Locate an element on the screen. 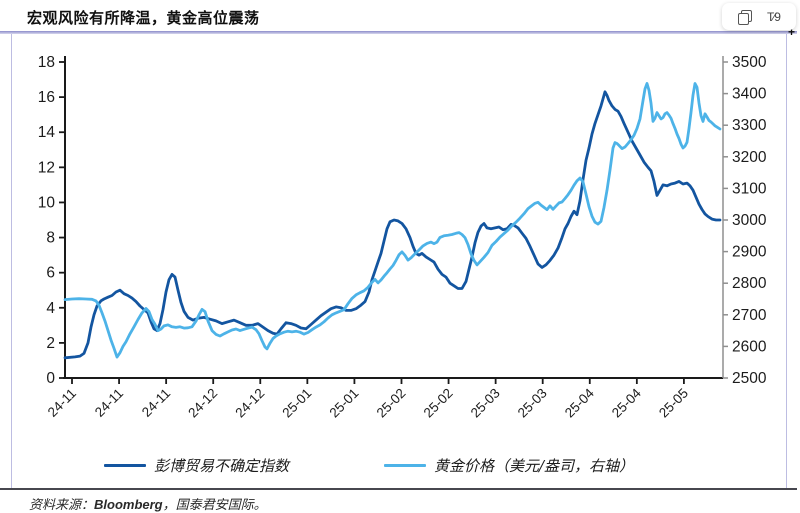  legend-label-index: 彭博贸易不确定指数 is located at coordinates (222, 466).